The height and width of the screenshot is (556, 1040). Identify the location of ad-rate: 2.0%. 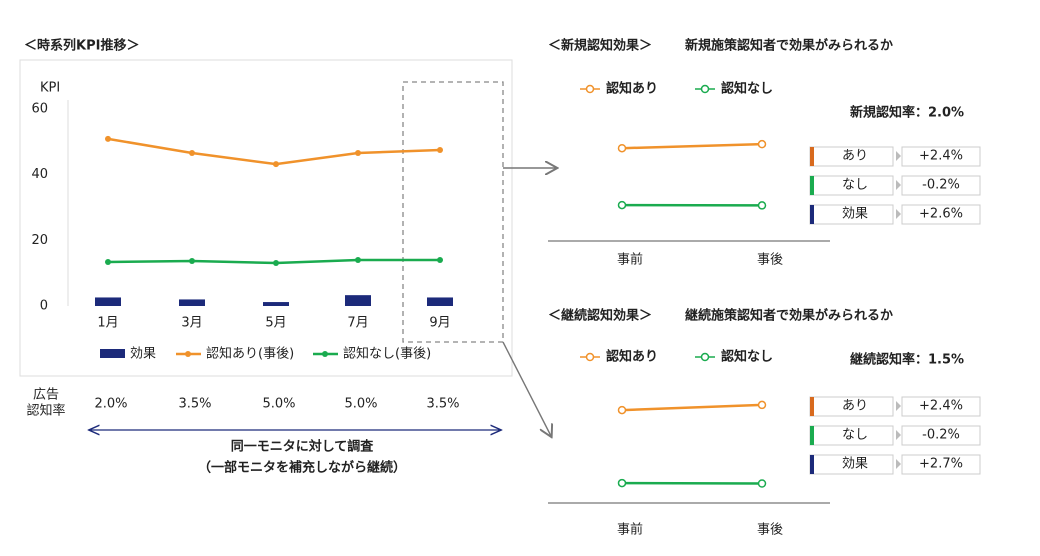
(110, 404).